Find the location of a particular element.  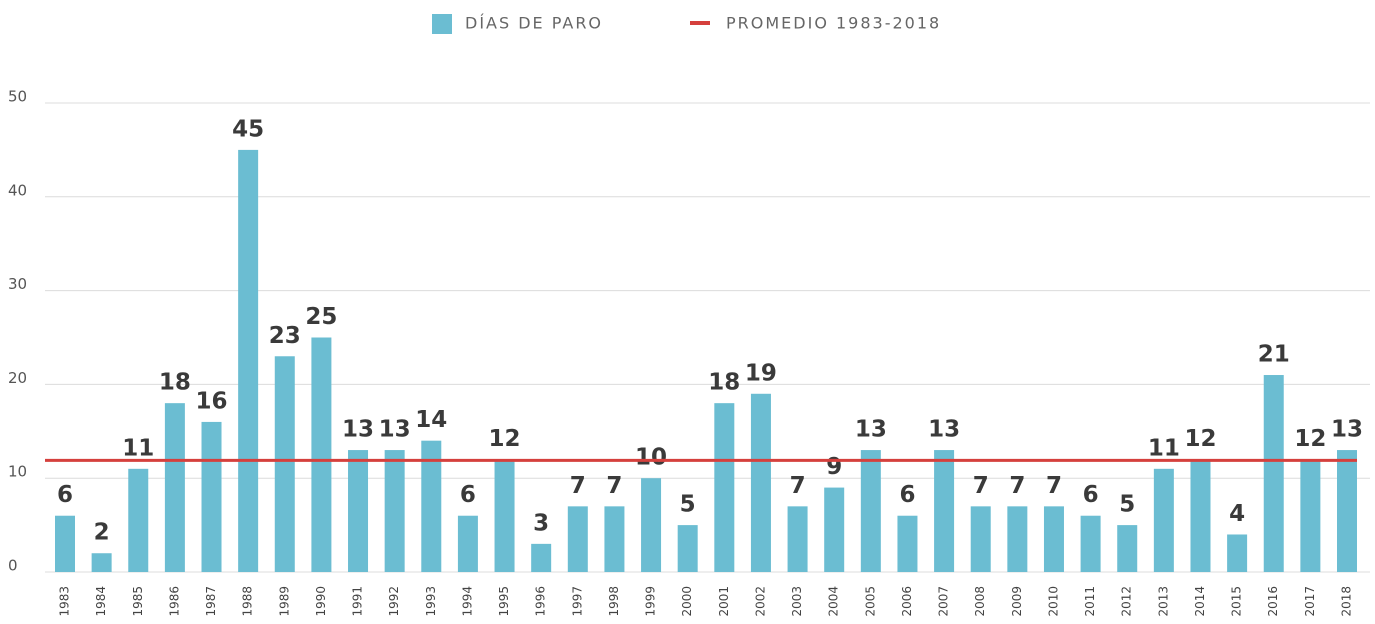

x-tick-label: 1999 is located at coordinates (651, 601).